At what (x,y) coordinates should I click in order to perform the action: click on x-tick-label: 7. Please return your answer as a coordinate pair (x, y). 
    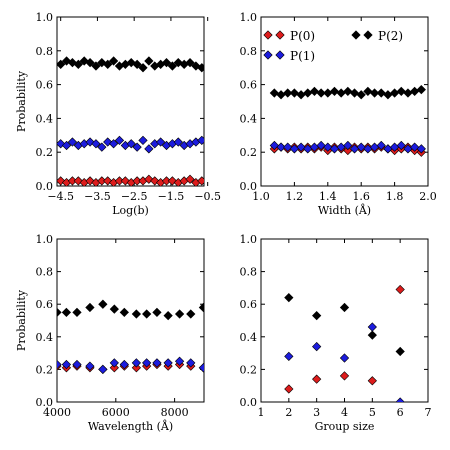
    Looking at the image, I should click on (428, 412).